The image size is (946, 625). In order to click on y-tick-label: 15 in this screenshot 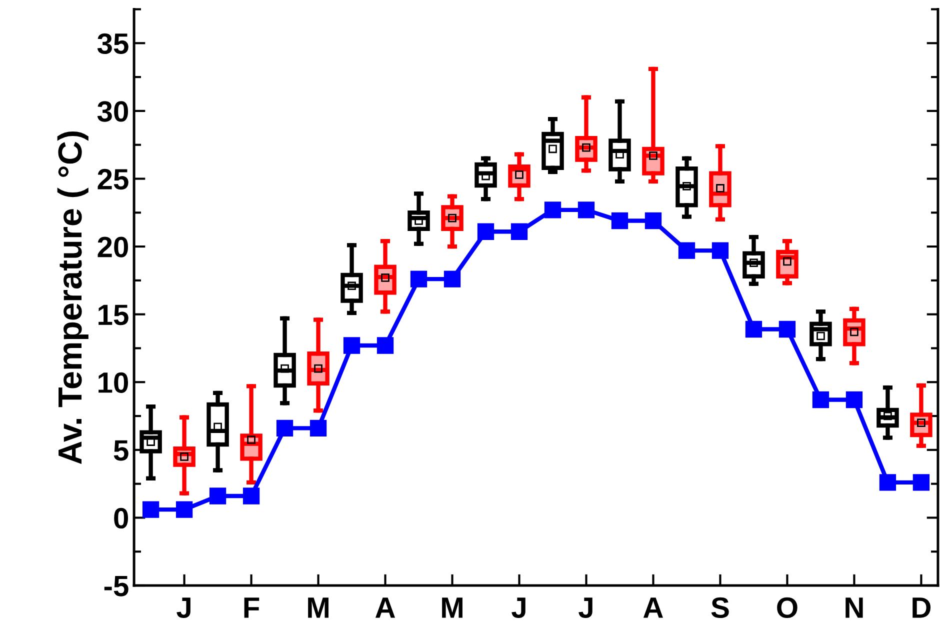, I will do `click(113, 315)`.